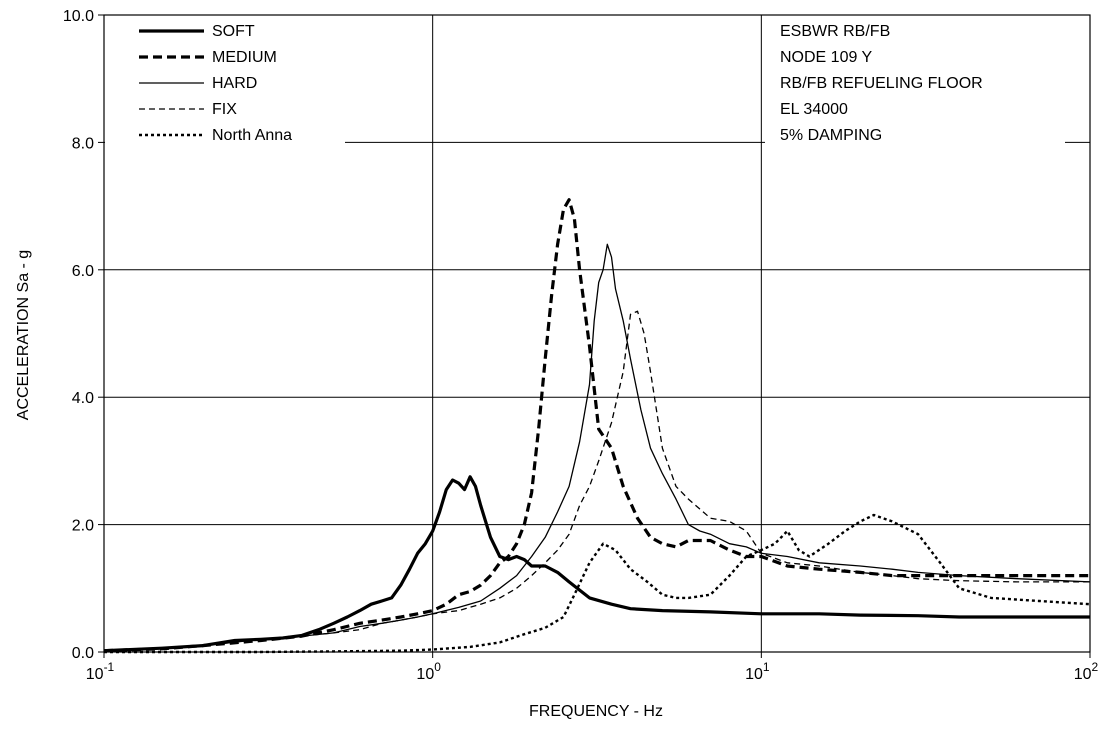 Image resolution: width=1117 pixels, height=732 pixels. Describe the element at coordinates (83, 335) in the screenshot. I see `y-axis-ticks: 0.0 2.0 4.0 6.0 8.0 10.0` at that location.